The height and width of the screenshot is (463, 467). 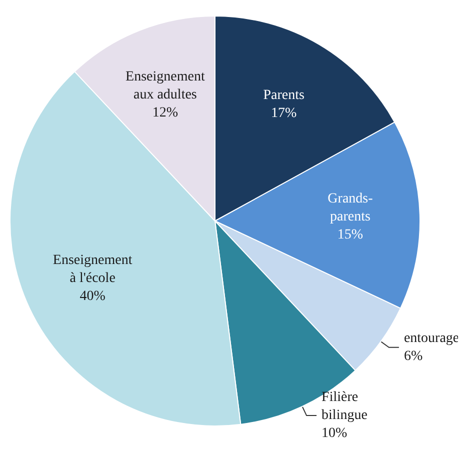 What do you see at coordinates (345, 407) in the screenshot?
I see `slice-label: Filière bilingue` at bounding box center [345, 407].